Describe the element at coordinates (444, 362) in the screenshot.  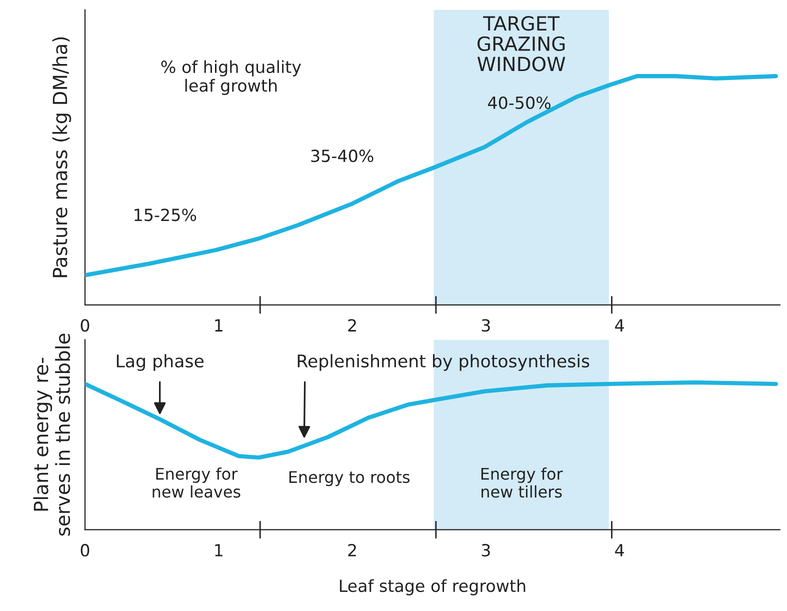
I see `annotation: Replenishment by photosynthesis` at that location.